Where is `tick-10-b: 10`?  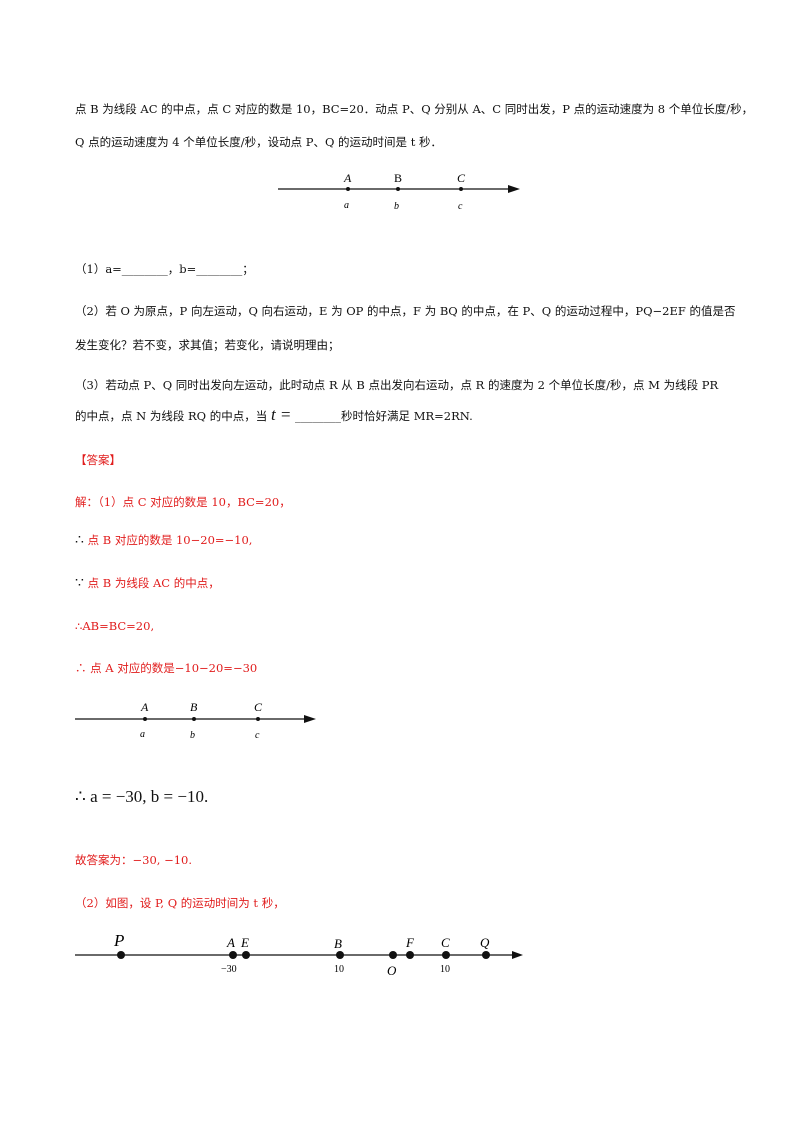 tick-10-b: 10 is located at coordinates (339, 969).